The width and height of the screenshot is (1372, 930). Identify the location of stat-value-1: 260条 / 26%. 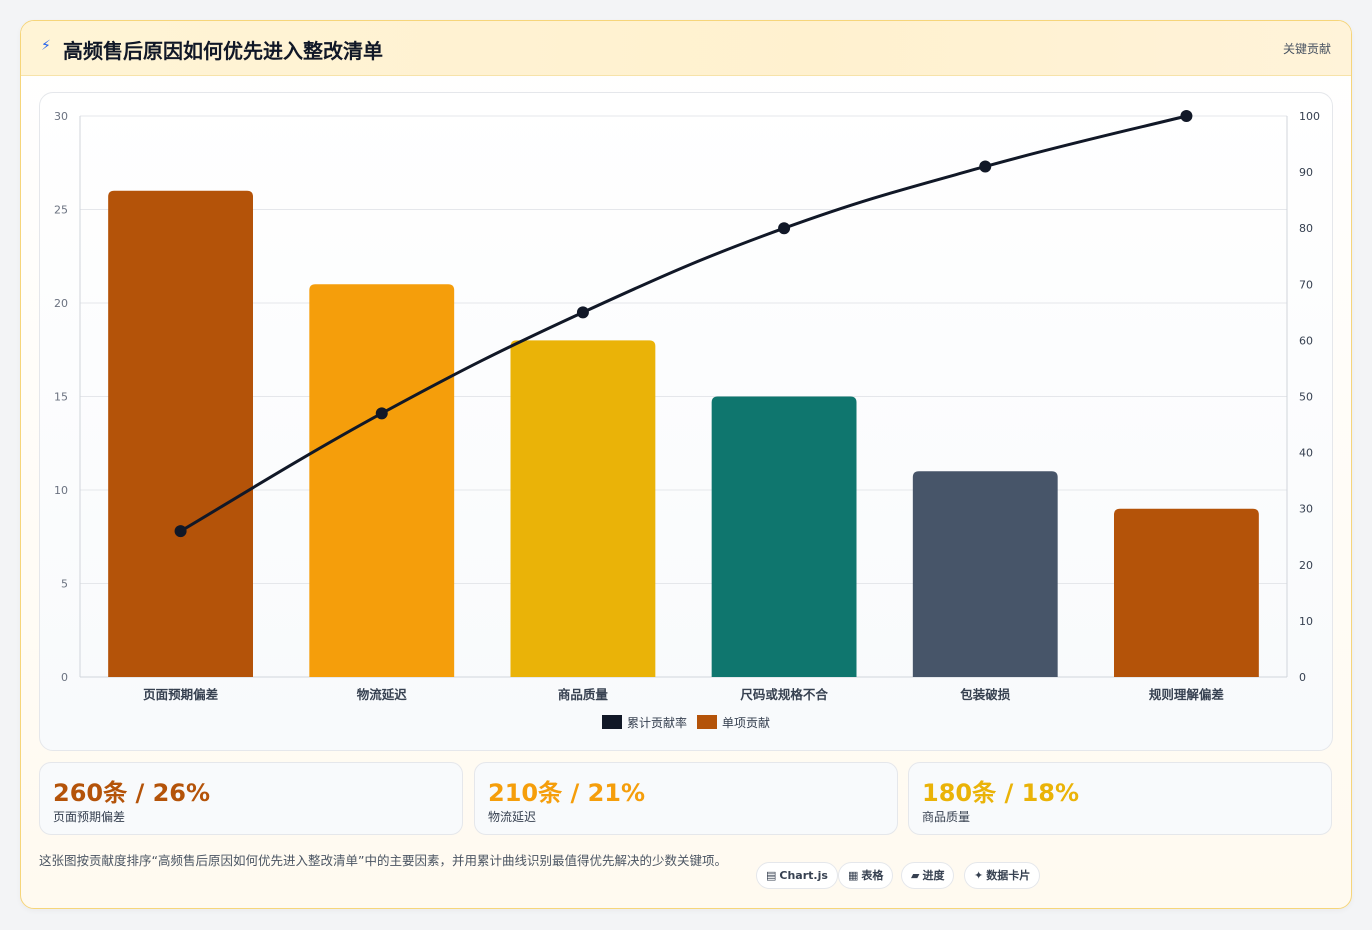
(132, 793).